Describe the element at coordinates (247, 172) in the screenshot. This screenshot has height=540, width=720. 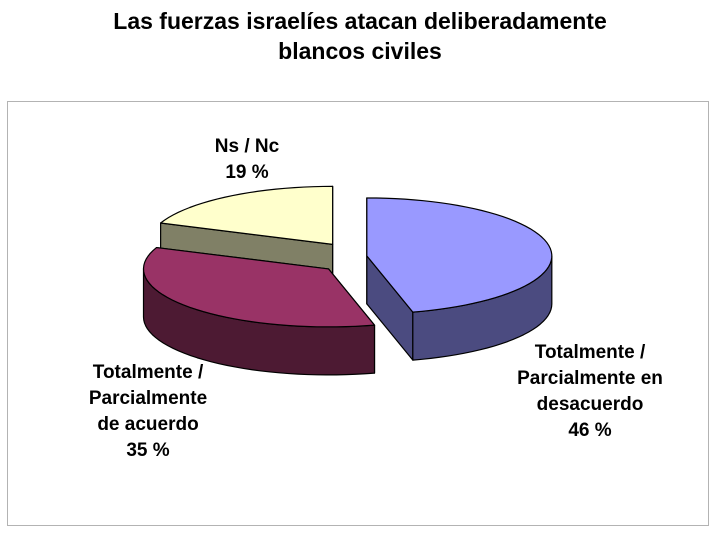
I see `slice-value-label: 19 %` at that location.